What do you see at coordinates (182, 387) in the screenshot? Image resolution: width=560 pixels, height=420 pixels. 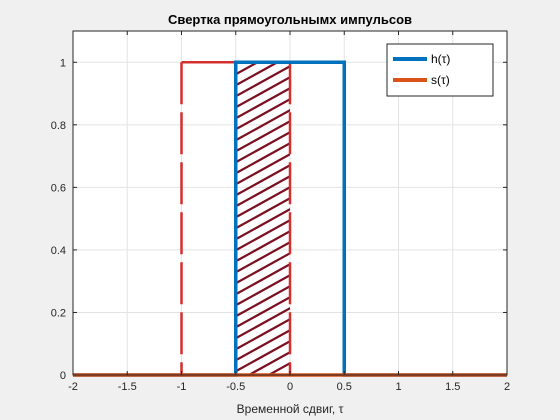 I see `x-tick-label: -1` at bounding box center [182, 387].